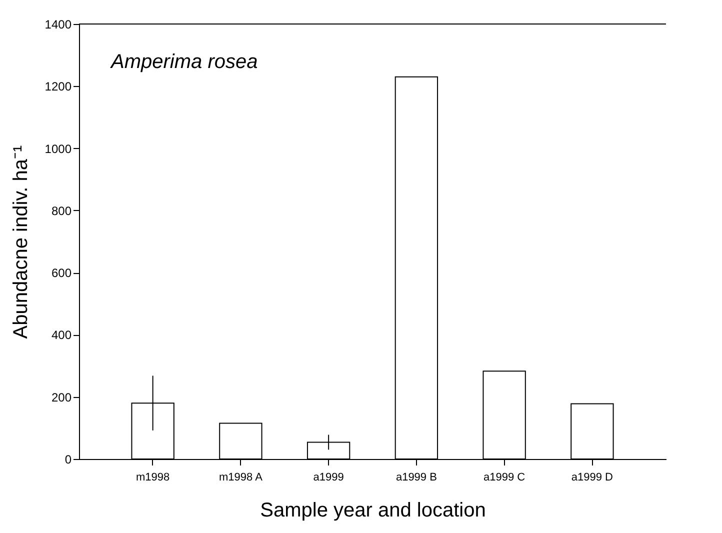 This screenshot has width=722, height=533. What do you see at coordinates (61, 211) in the screenshot?
I see `y-tick-label: 800` at bounding box center [61, 211].